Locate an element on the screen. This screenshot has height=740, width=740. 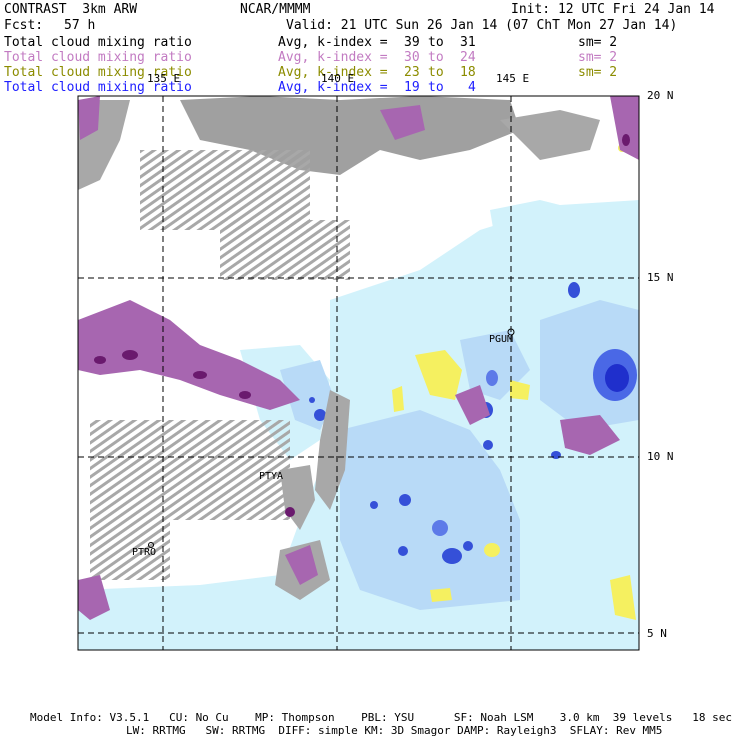
station-label-ptro: PTRO is located at coordinates (144, 552).